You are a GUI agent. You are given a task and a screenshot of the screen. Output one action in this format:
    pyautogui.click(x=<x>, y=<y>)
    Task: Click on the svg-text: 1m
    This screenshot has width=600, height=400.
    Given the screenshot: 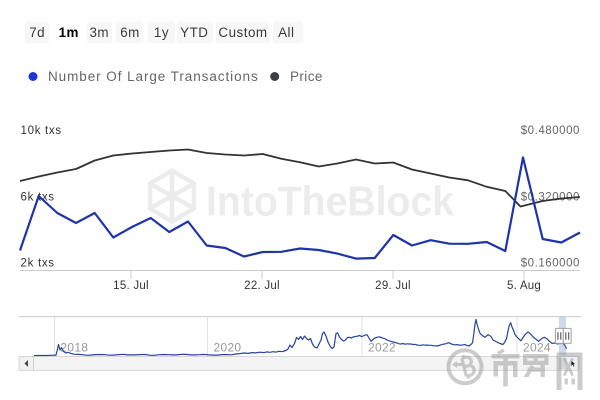 What is the action you would take?
    pyautogui.click(x=69, y=32)
    